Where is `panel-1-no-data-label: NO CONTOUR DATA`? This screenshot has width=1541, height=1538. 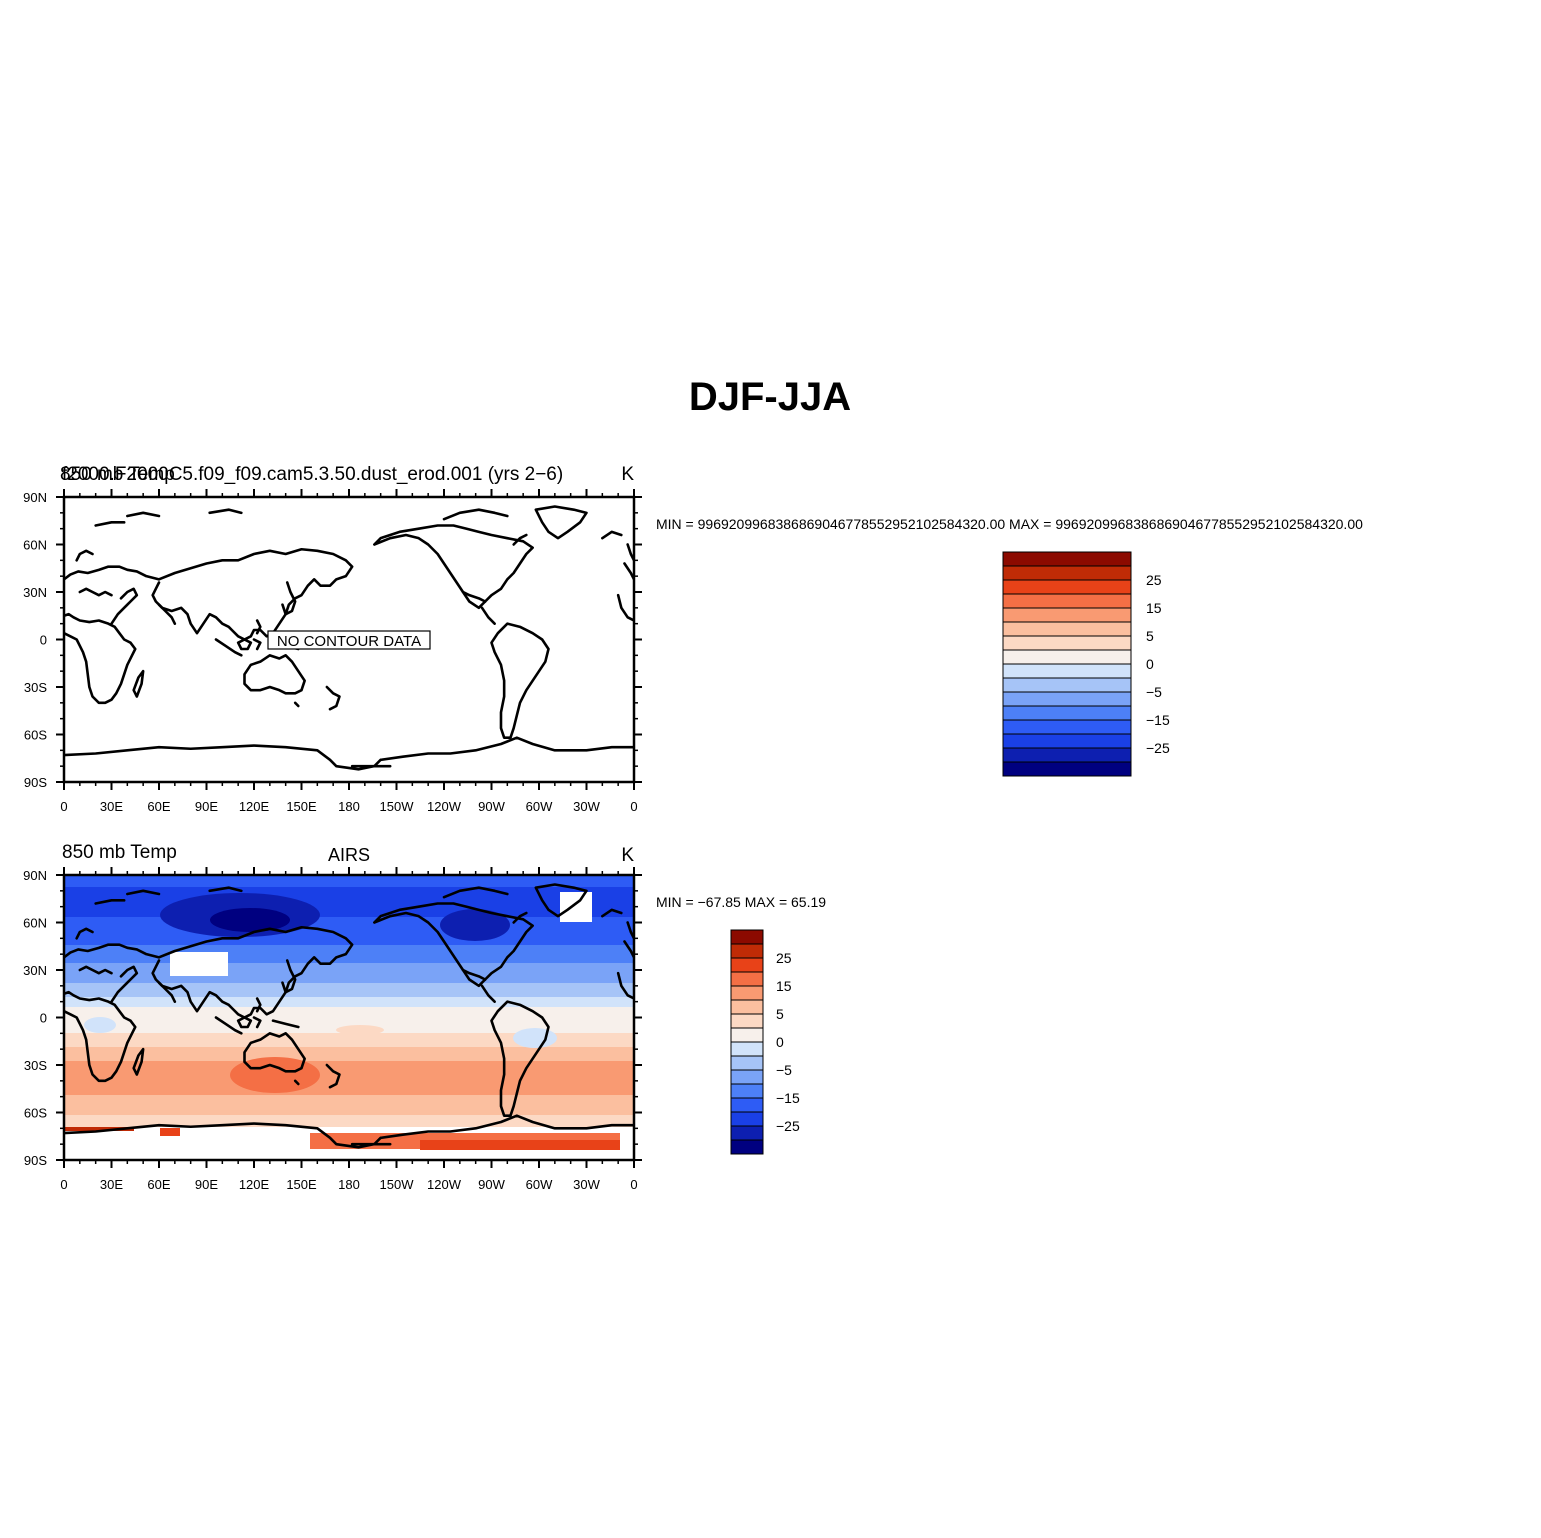
panel-1-no-data-label: NO CONTOUR DATA is located at coordinates (349, 641).